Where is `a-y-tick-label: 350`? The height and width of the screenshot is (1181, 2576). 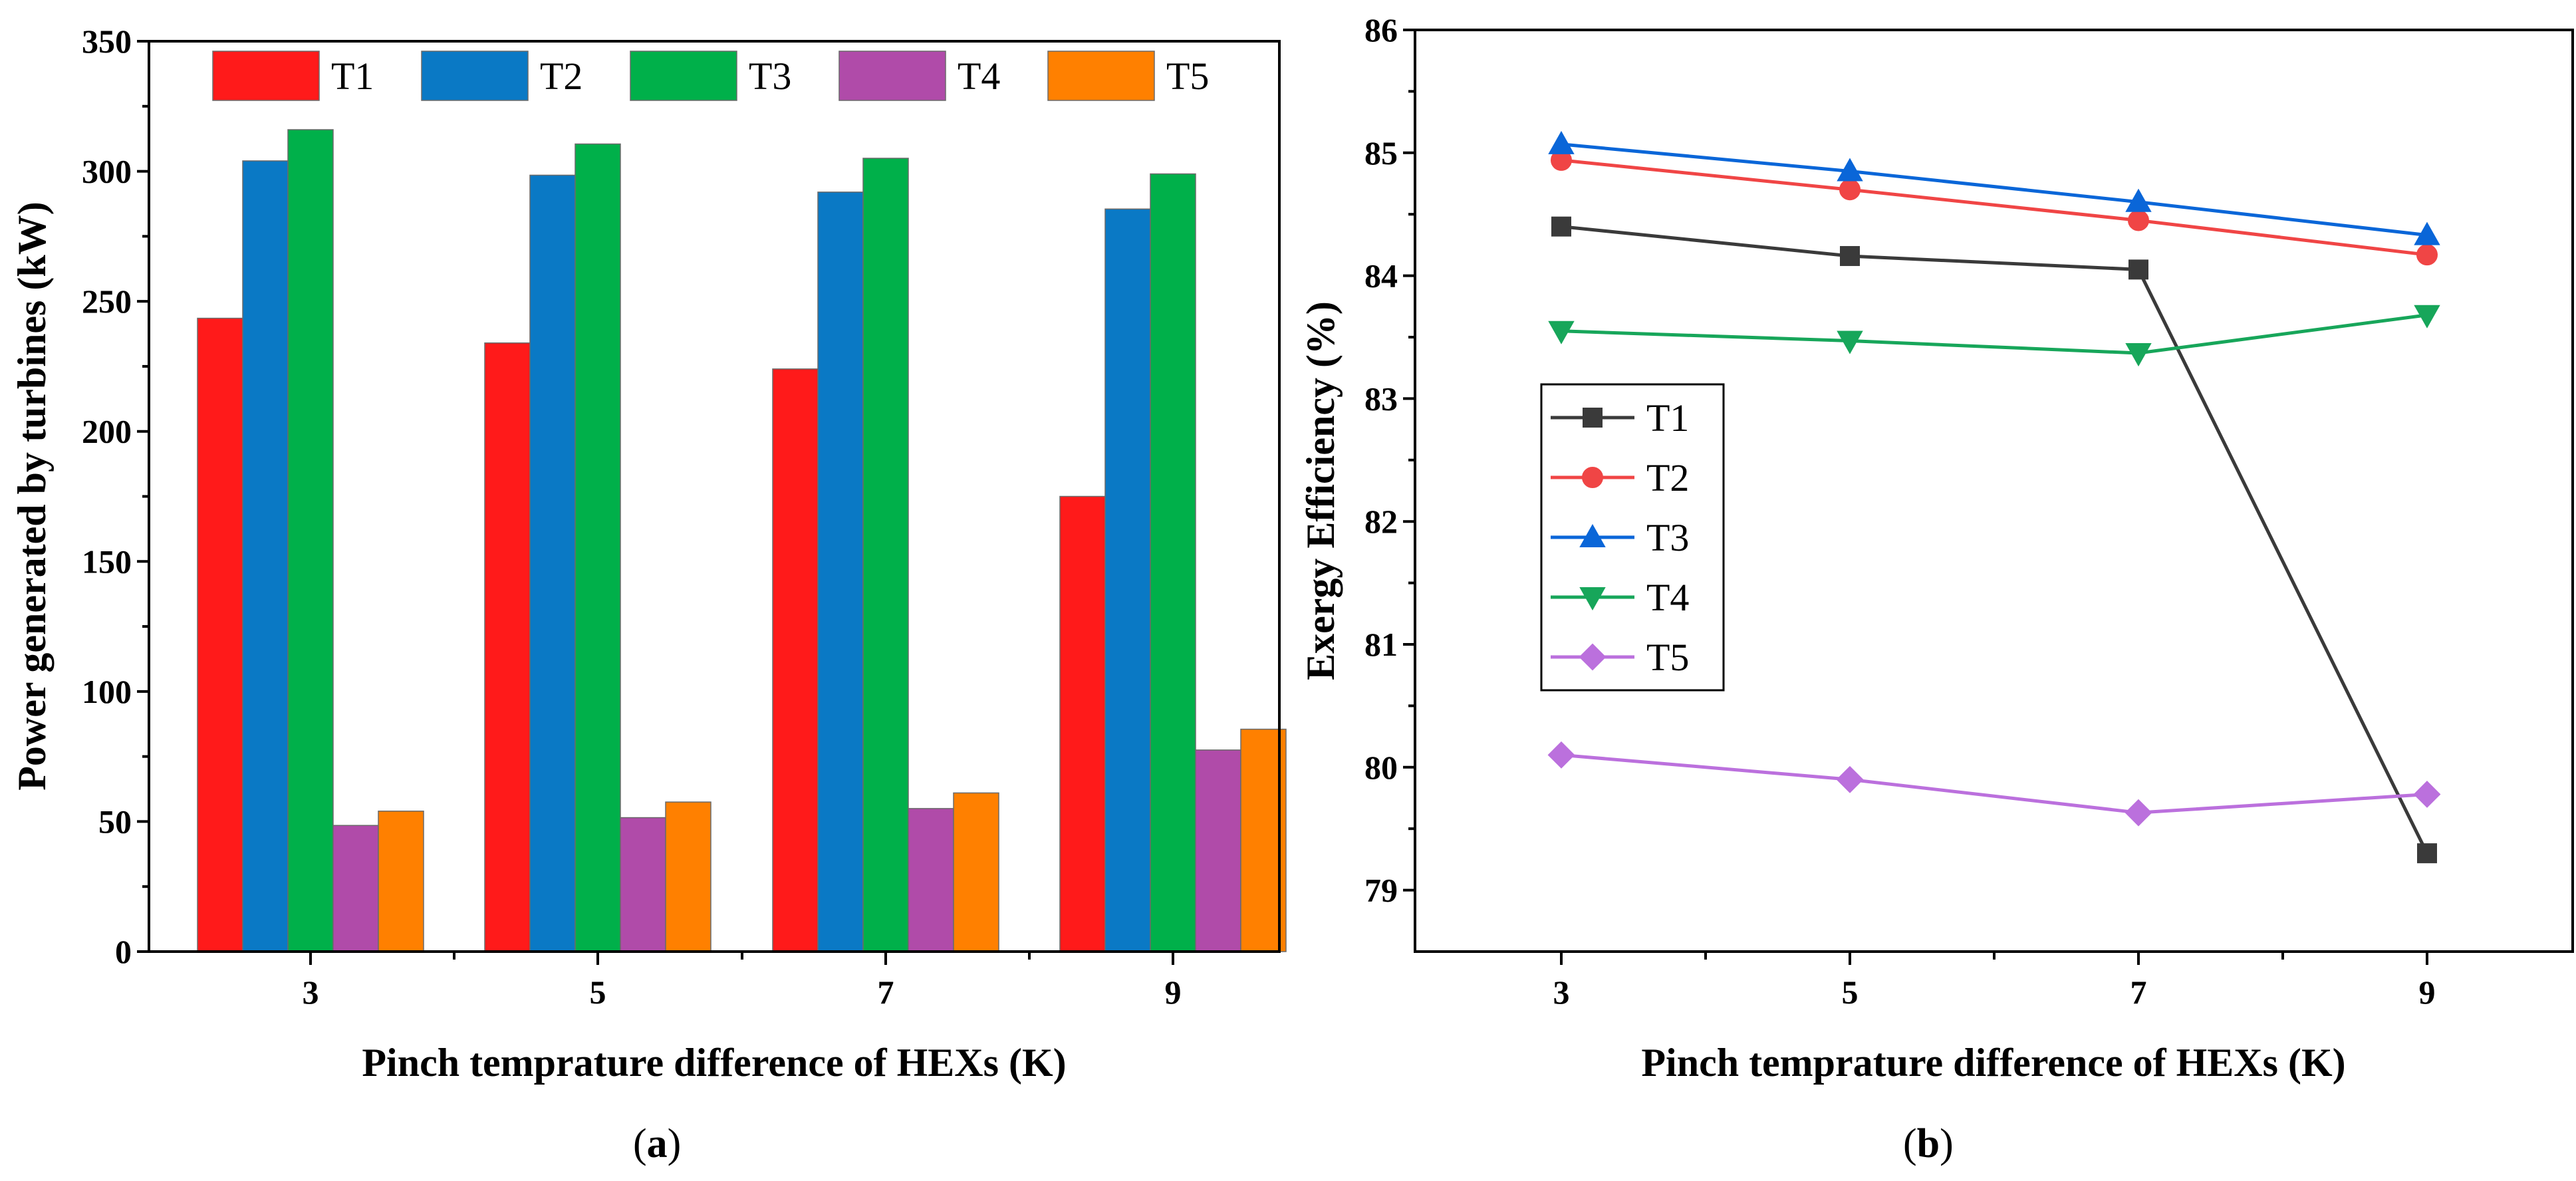 a-y-tick-label: 350 is located at coordinates (107, 41).